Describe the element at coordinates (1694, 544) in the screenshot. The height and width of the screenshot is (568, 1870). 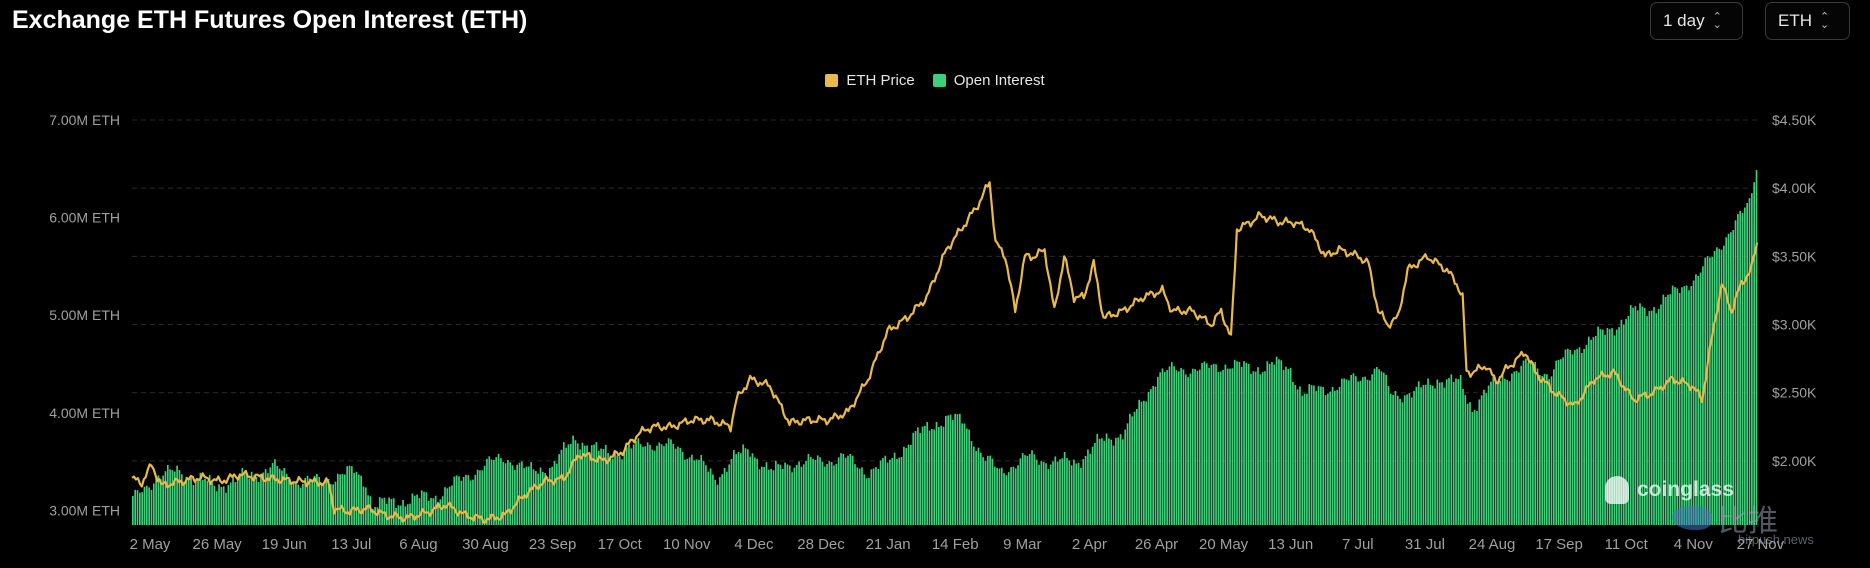
I see `x-axis-tick-label: 4 Nov` at that location.